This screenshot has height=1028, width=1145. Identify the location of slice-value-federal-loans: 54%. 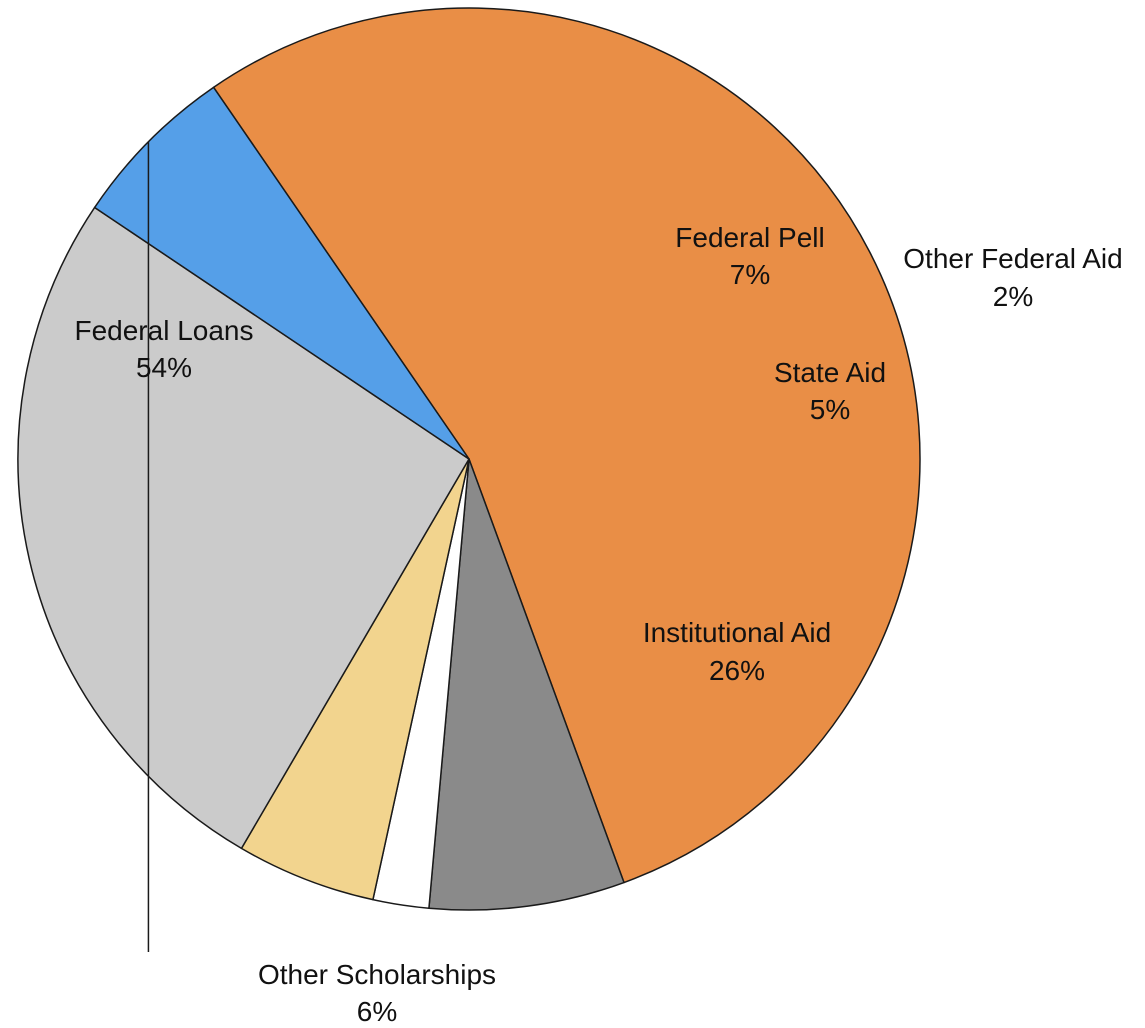
(164, 367).